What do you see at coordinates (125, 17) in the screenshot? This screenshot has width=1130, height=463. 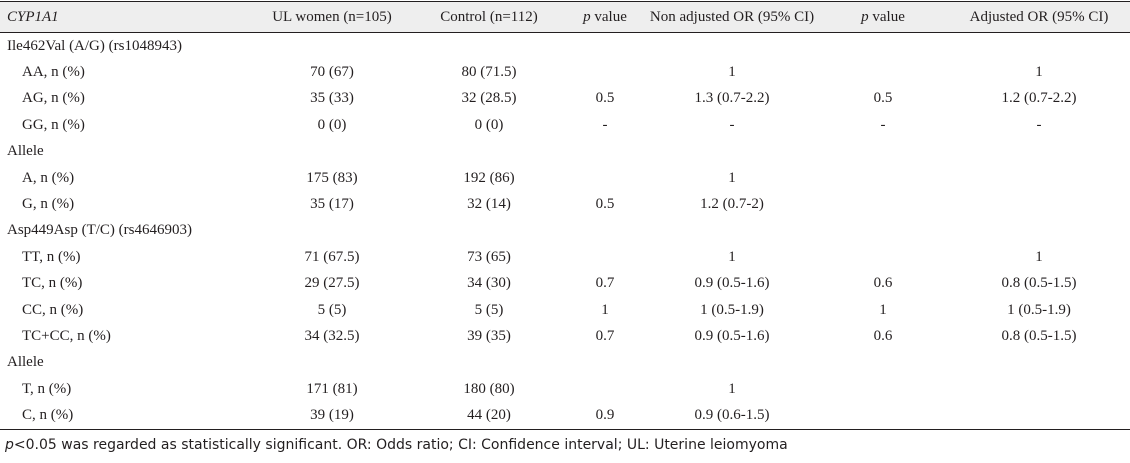 I see `header-gene: CYP1A1` at bounding box center [125, 17].